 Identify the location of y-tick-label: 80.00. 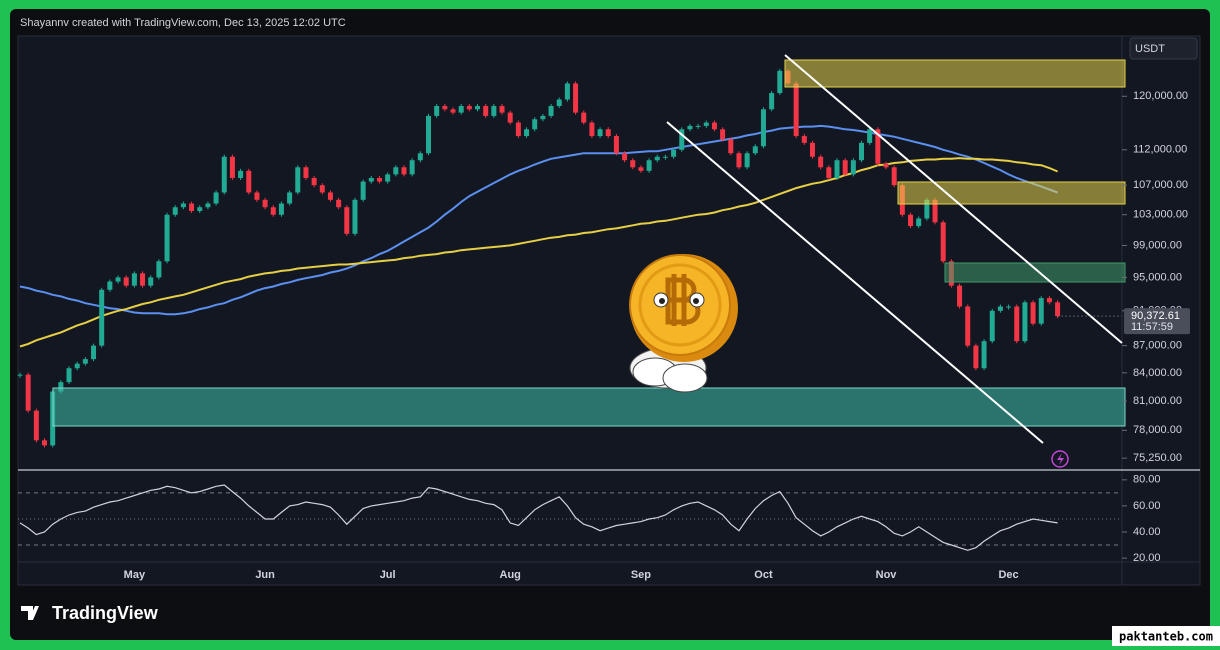
(1147, 480).